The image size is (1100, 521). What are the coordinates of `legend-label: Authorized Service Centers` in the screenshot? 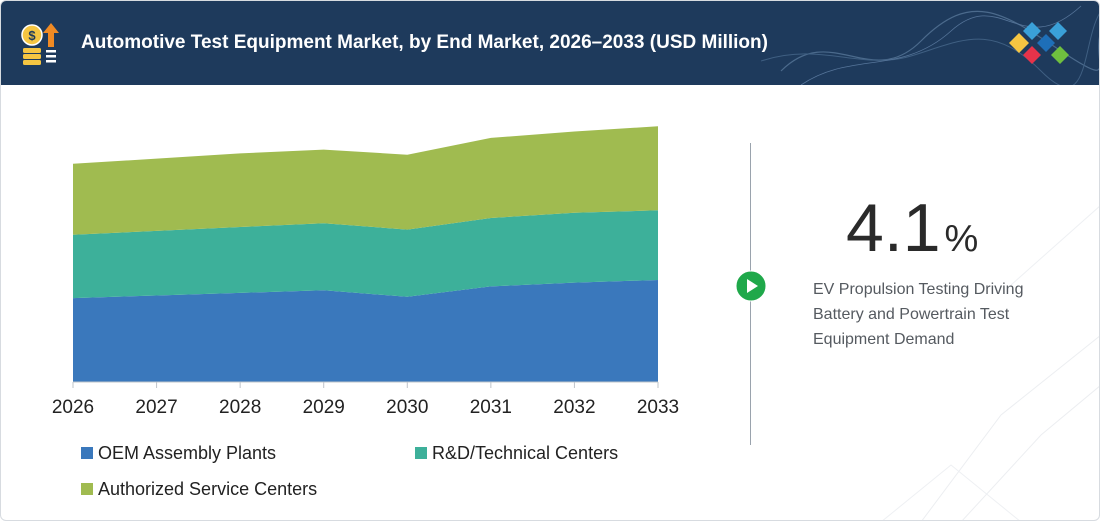 It's located at (208, 488).